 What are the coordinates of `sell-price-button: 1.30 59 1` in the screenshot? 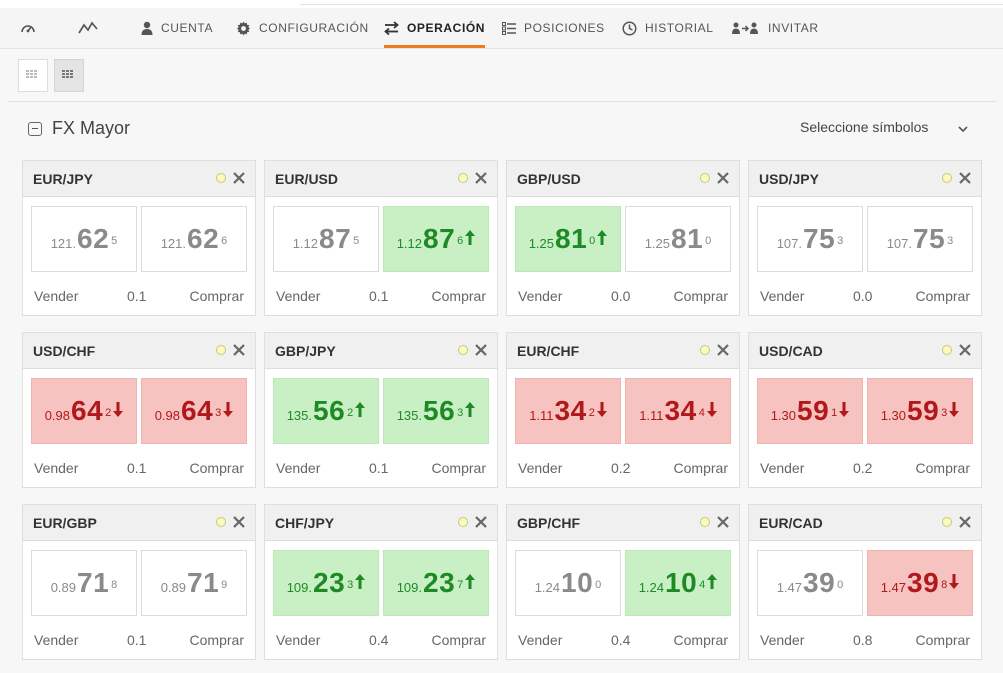 It's located at (810, 411).